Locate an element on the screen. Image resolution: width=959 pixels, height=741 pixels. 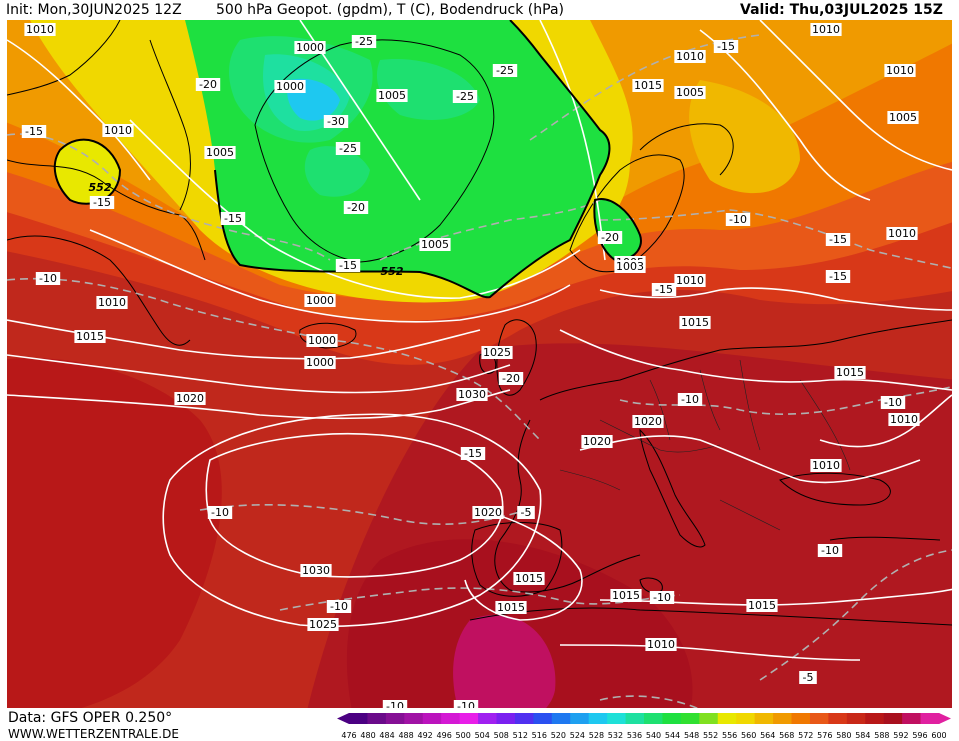
colorbar-tick-label: 592 is located at coordinates (900, 735).